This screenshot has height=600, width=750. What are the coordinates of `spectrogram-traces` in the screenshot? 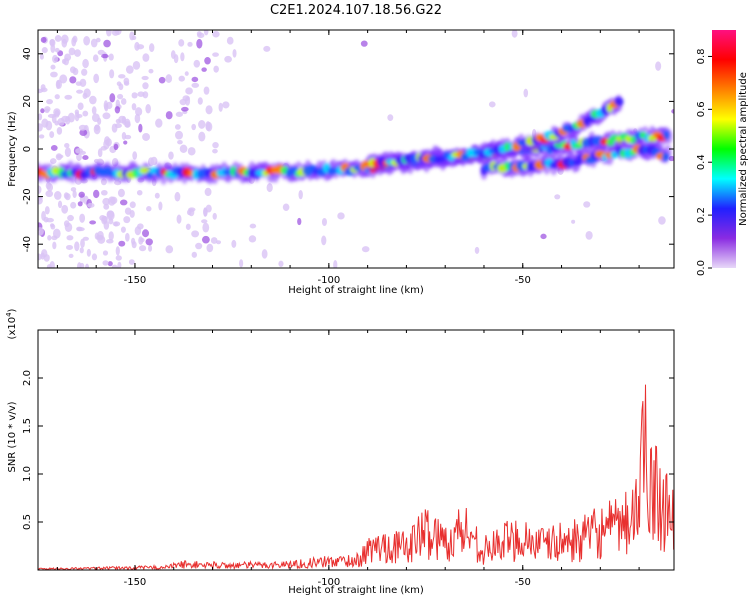 It's located at (355, 139).